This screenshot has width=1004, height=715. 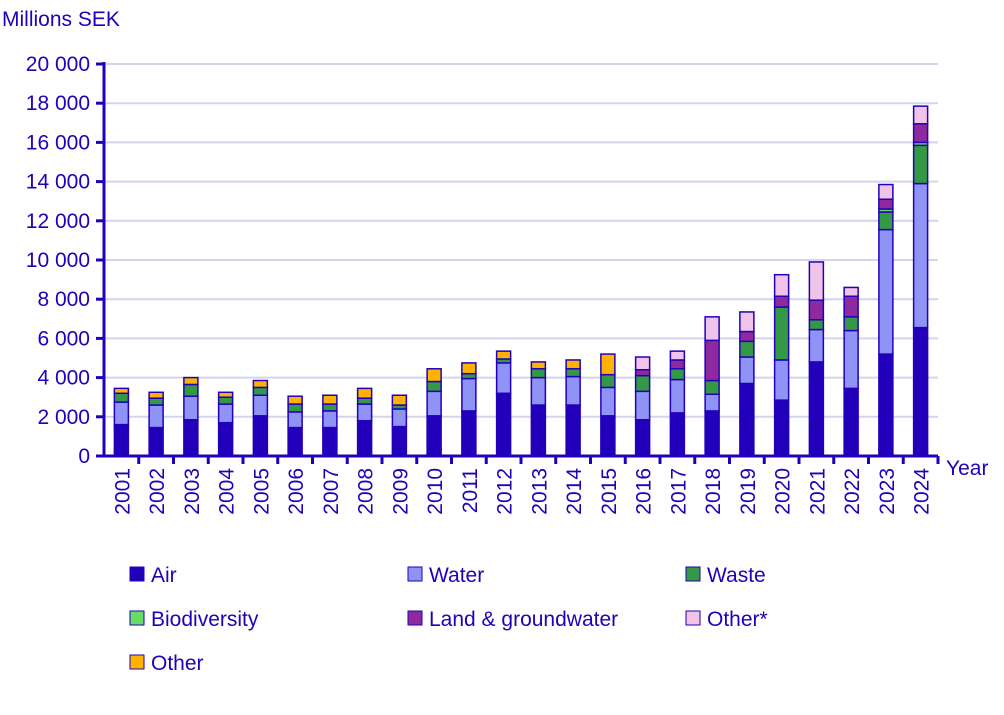 What do you see at coordinates (435, 491) in the screenshot?
I see `x-tick-label: 2010` at bounding box center [435, 491].